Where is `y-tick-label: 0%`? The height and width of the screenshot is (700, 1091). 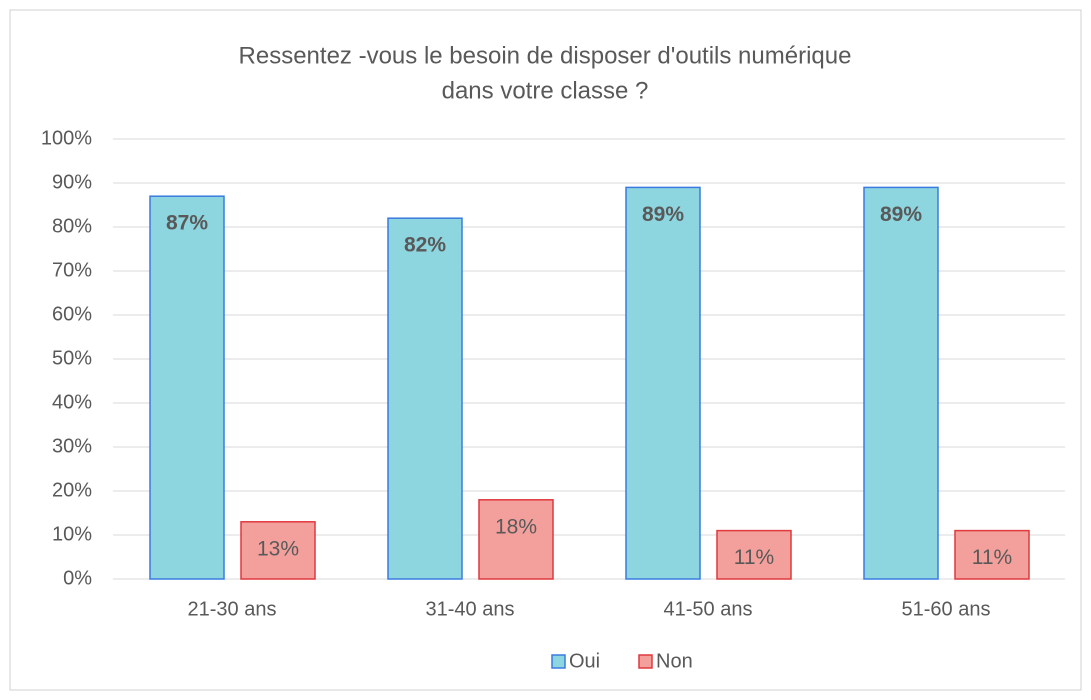
y-tick-label: 0% is located at coordinates (77, 578).